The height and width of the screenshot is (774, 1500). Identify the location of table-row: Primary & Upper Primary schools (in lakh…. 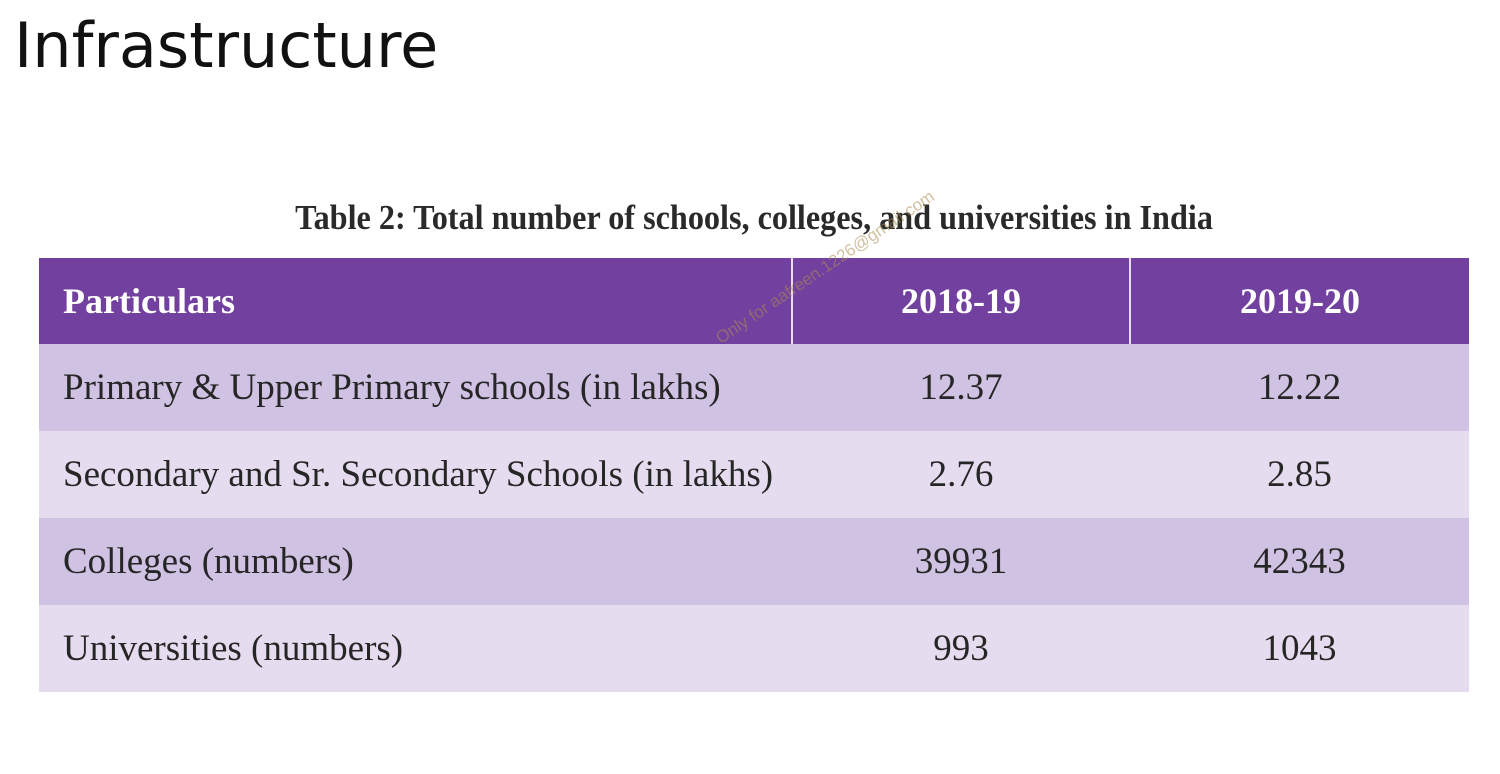
(754, 387).